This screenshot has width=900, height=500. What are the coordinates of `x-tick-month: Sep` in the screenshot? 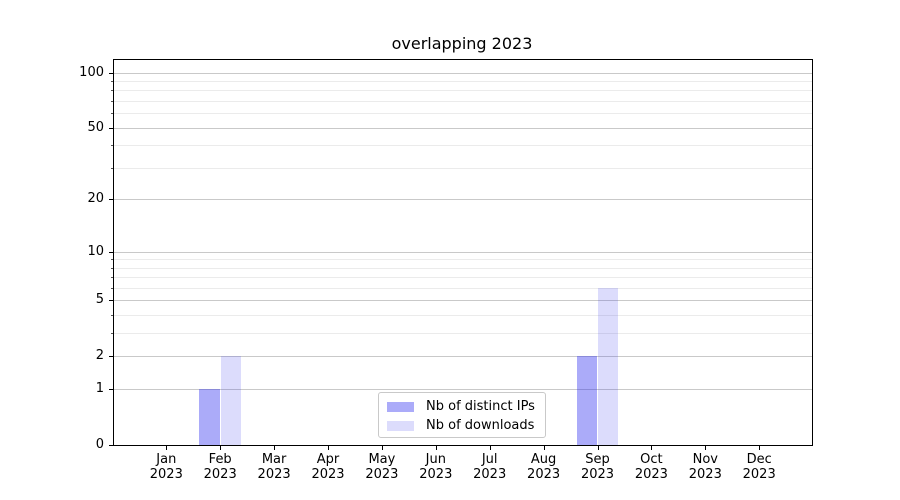 It's located at (597, 459).